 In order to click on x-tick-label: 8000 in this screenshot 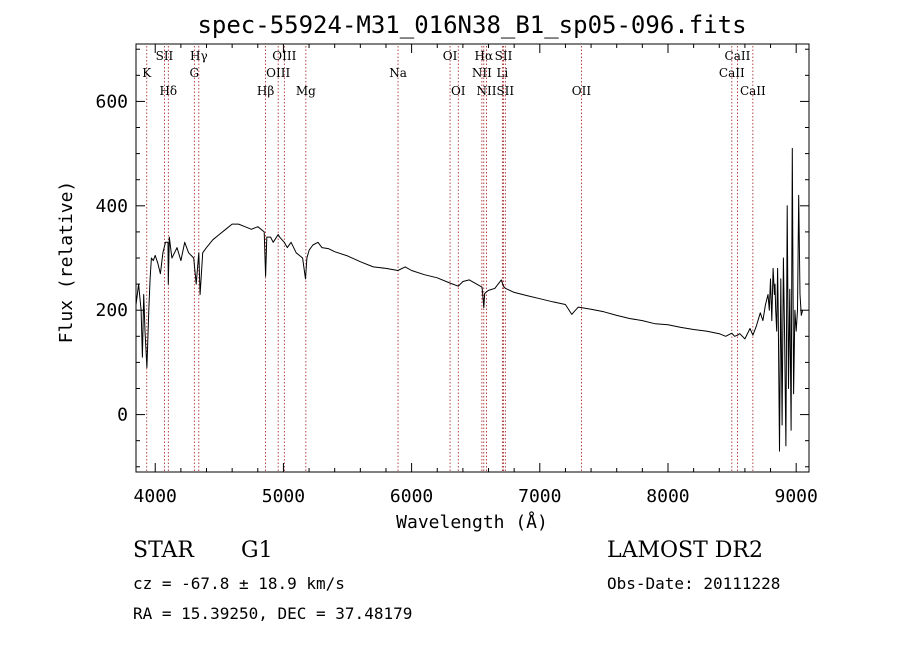, I will do `click(667, 496)`.